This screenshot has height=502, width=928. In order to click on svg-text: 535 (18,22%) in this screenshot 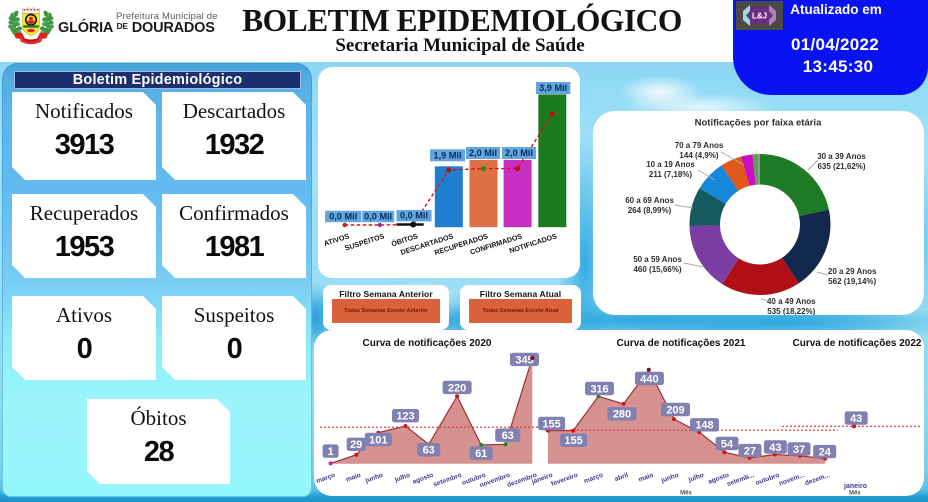, I will do `click(791, 311)`.